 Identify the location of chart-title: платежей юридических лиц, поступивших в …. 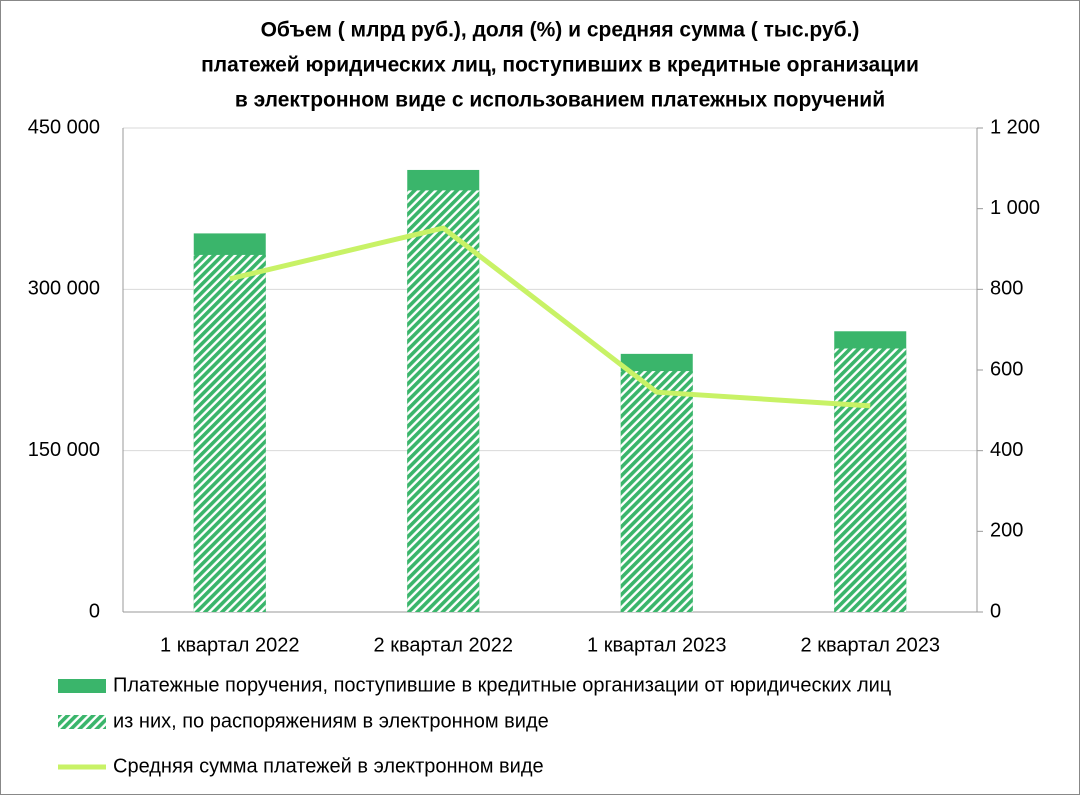
(560, 65).